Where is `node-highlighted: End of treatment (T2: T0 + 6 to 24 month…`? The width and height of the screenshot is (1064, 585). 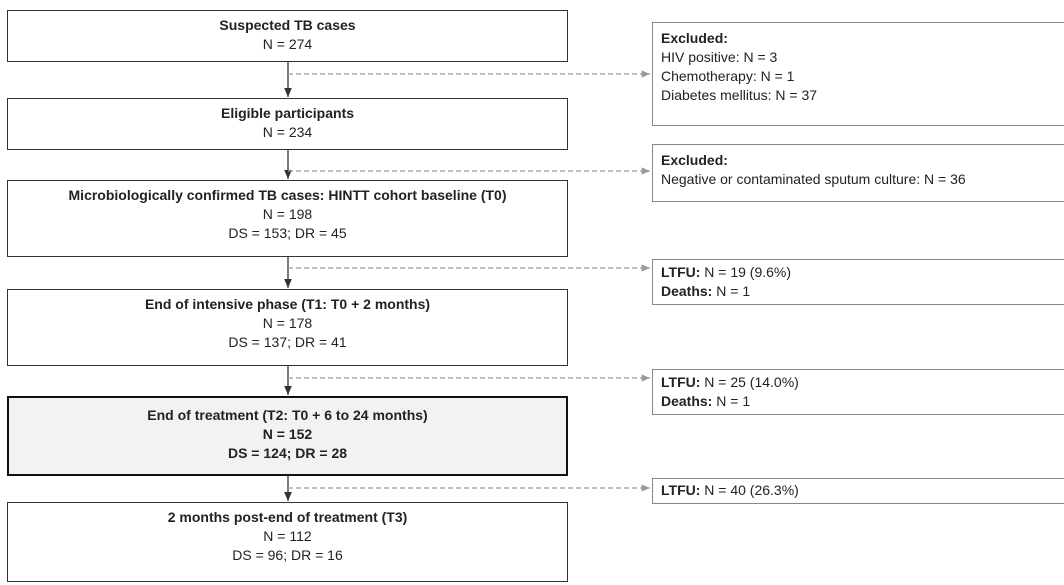 node-highlighted: End of treatment (T2: T0 + 6 to 24 month… is located at coordinates (287, 436).